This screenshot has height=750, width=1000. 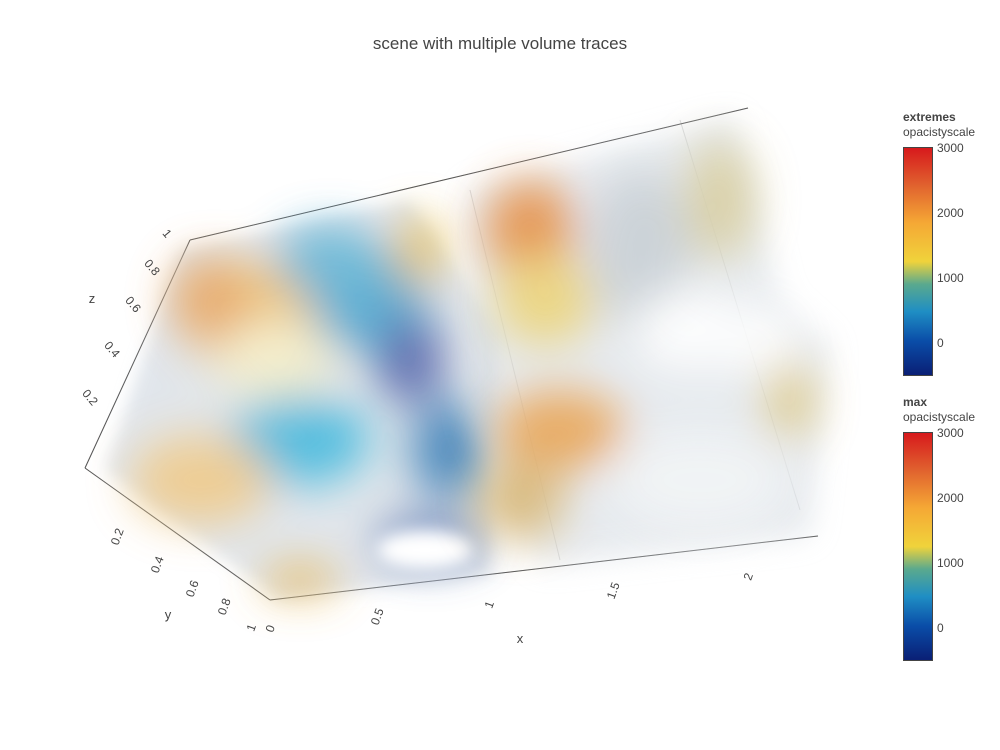 What do you see at coordinates (950, 433) in the screenshot?
I see `colorbar-max-tick: 3000` at bounding box center [950, 433].